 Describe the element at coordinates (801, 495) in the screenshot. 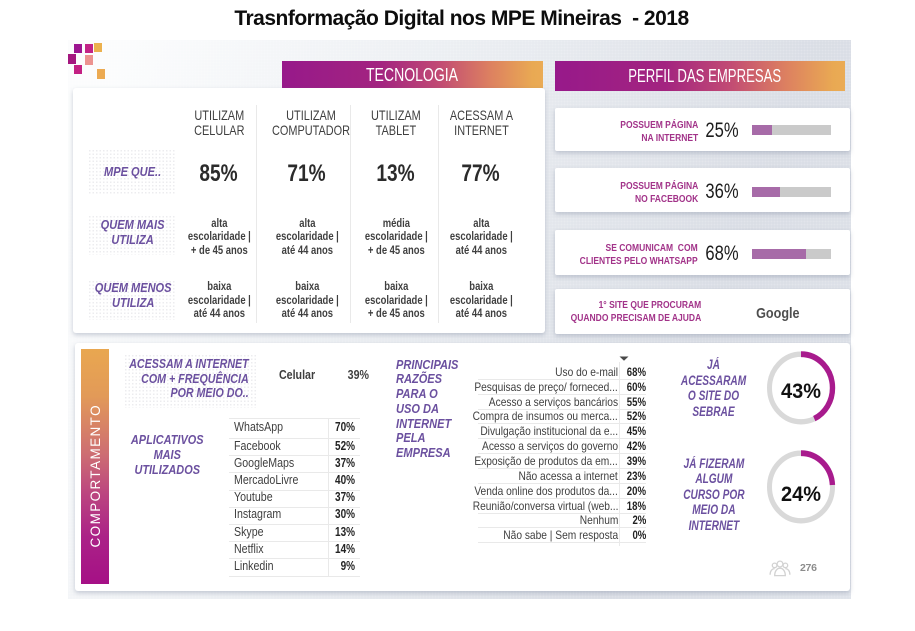

I see `svg-text: 24%` at that location.